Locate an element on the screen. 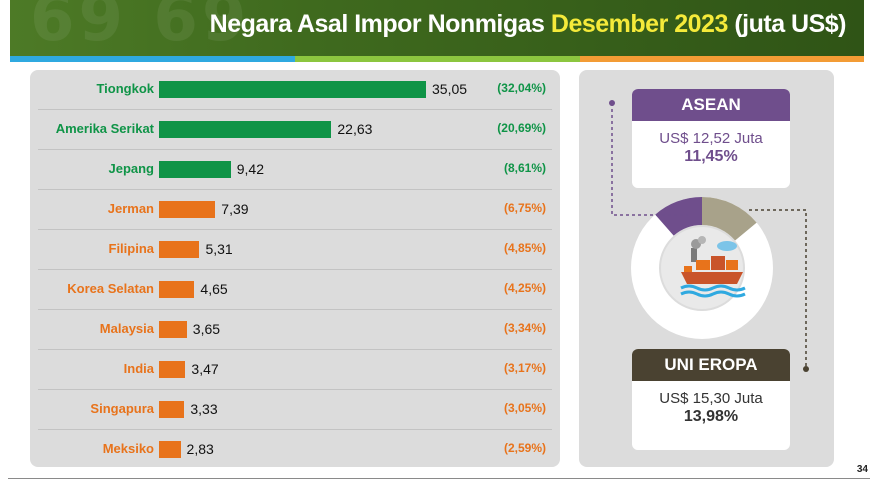 The height and width of the screenshot is (481, 878). region-donut-chart is located at coordinates (709, 236).